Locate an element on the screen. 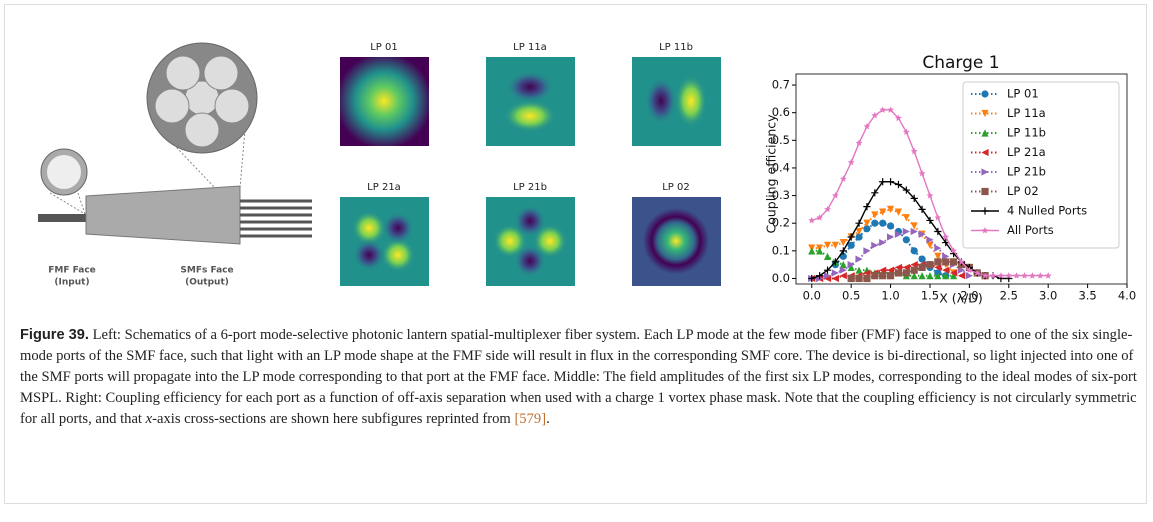 This screenshot has height=522, width=1153. x-tick-label: 4.0 is located at coordinates (1127, 296).